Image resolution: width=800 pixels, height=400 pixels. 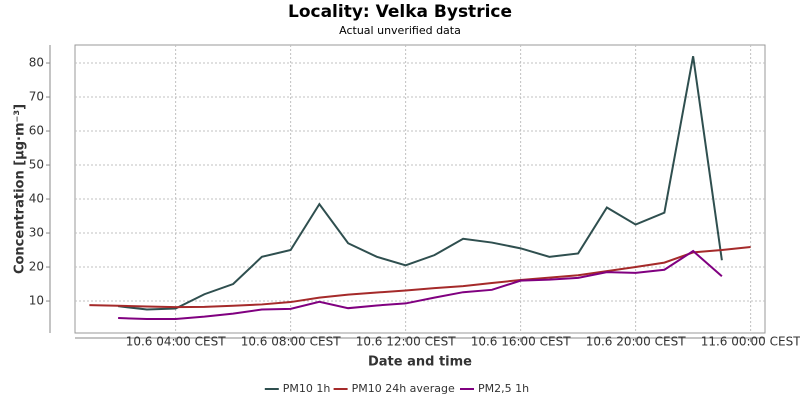 I want to click on y-tick-label: 20, so click(x=36, y=267).